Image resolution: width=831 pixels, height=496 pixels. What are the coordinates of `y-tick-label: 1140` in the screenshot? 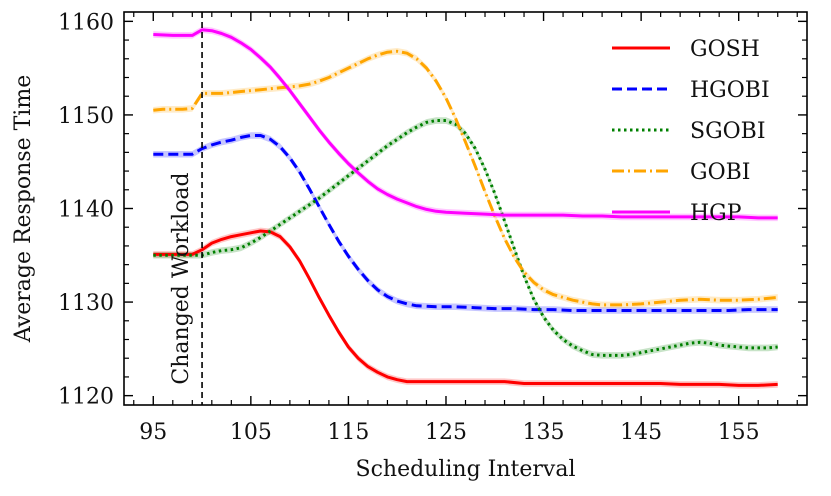 It's located at (86, 210).